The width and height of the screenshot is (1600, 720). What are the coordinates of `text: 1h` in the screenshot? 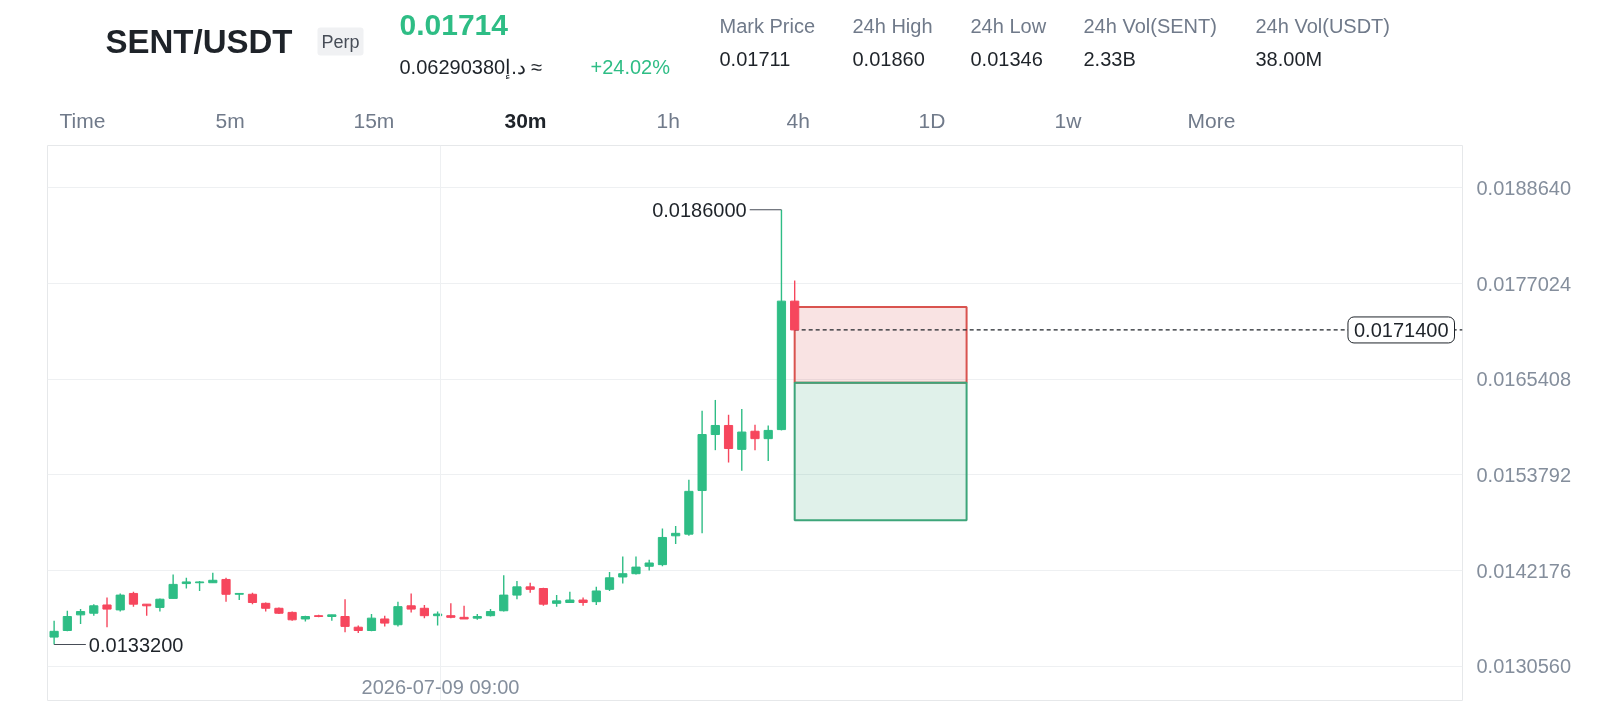 It's located at (668, 120).